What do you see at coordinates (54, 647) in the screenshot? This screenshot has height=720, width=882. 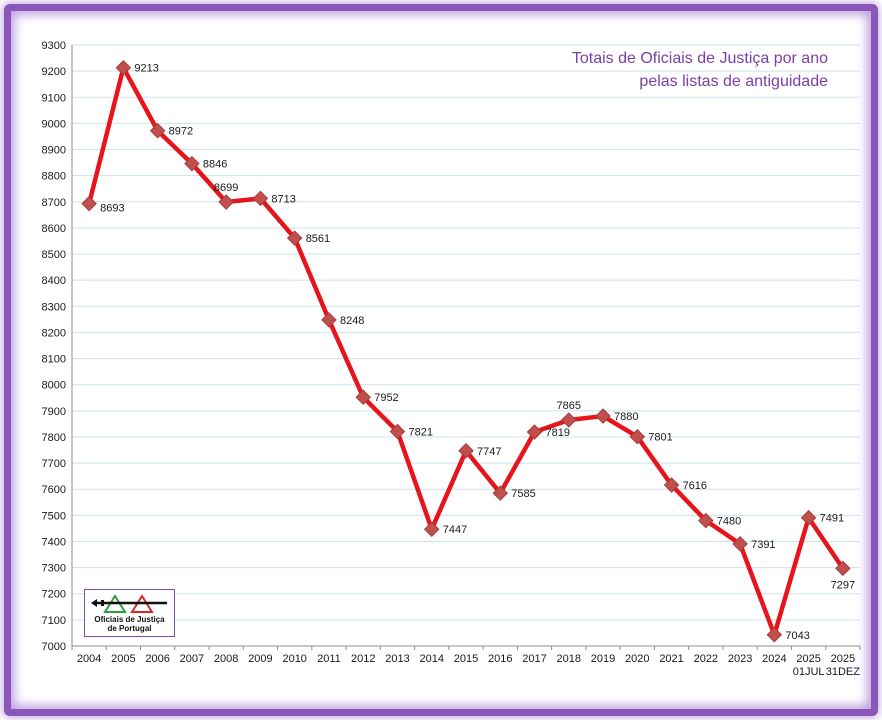 I see `y-tick-label: 7000` at bounding box center [54, 647].